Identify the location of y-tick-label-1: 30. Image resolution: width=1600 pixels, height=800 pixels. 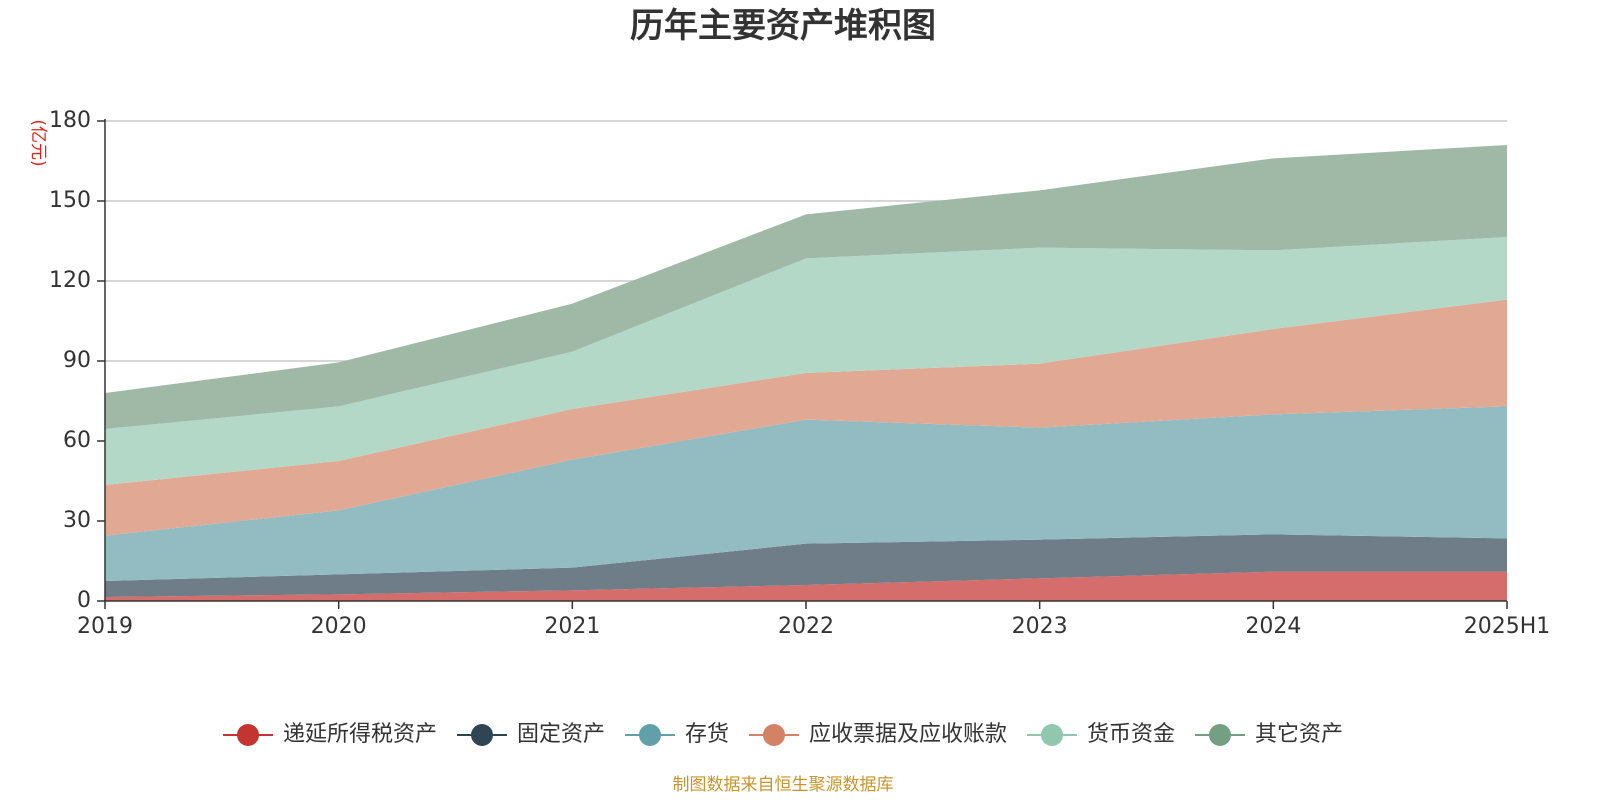
(77, 520).